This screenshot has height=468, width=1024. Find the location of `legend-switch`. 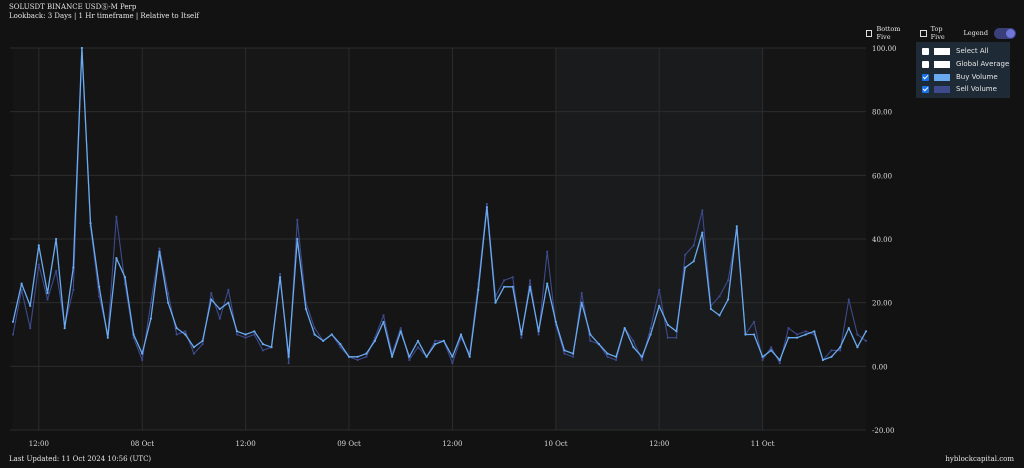

legend-switch is located at coordinates (1005, 33).